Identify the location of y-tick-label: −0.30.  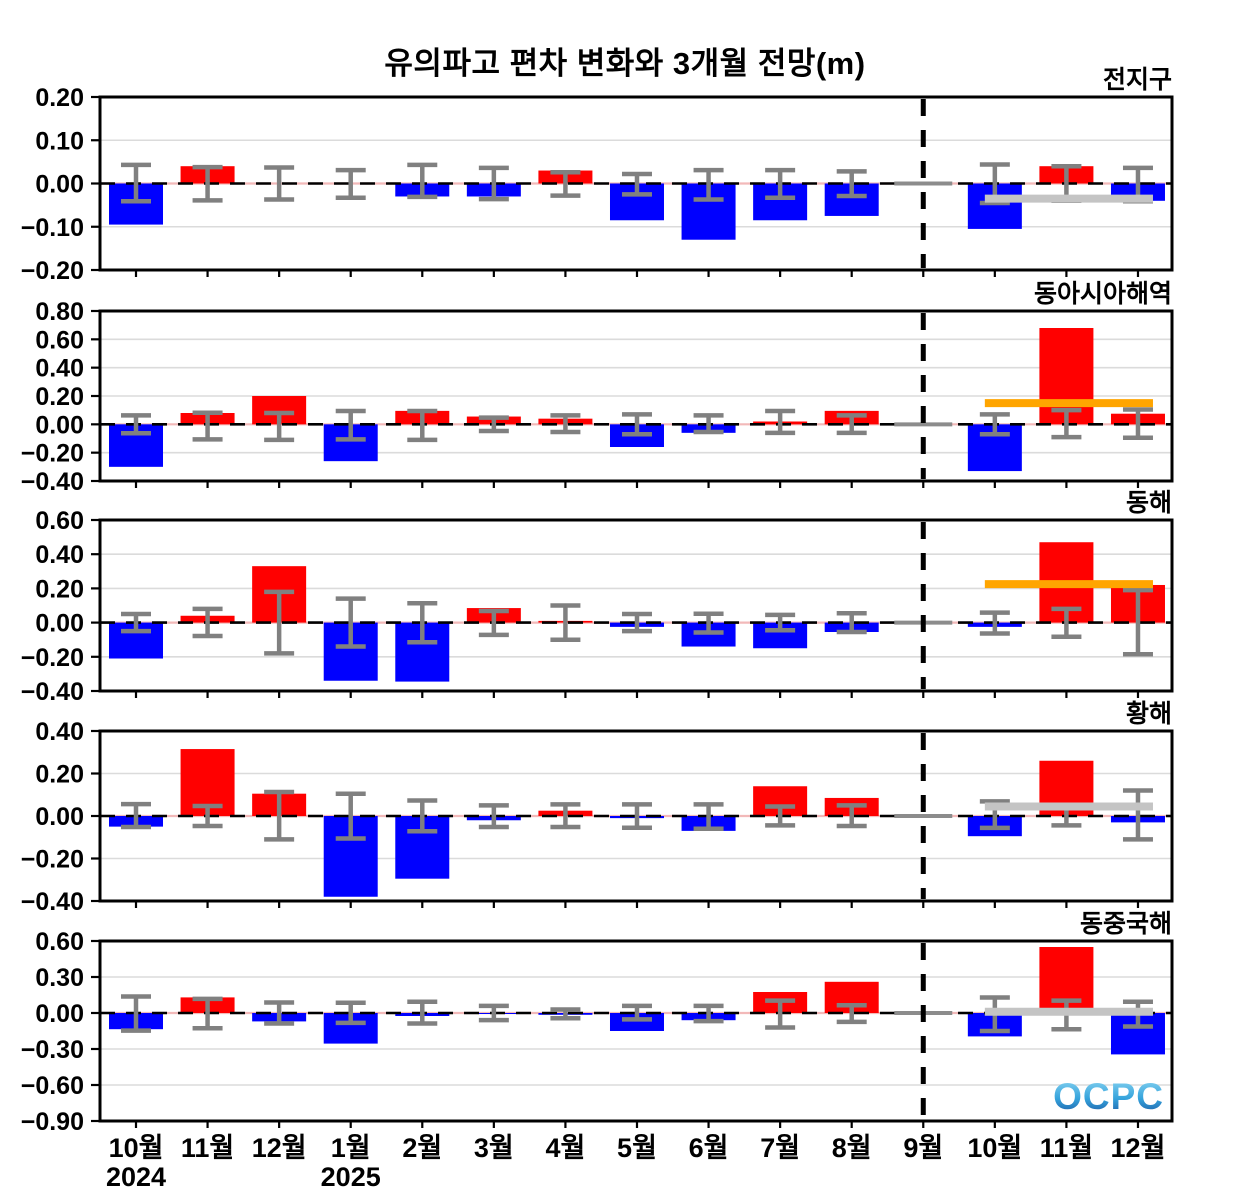
(52, 1050).